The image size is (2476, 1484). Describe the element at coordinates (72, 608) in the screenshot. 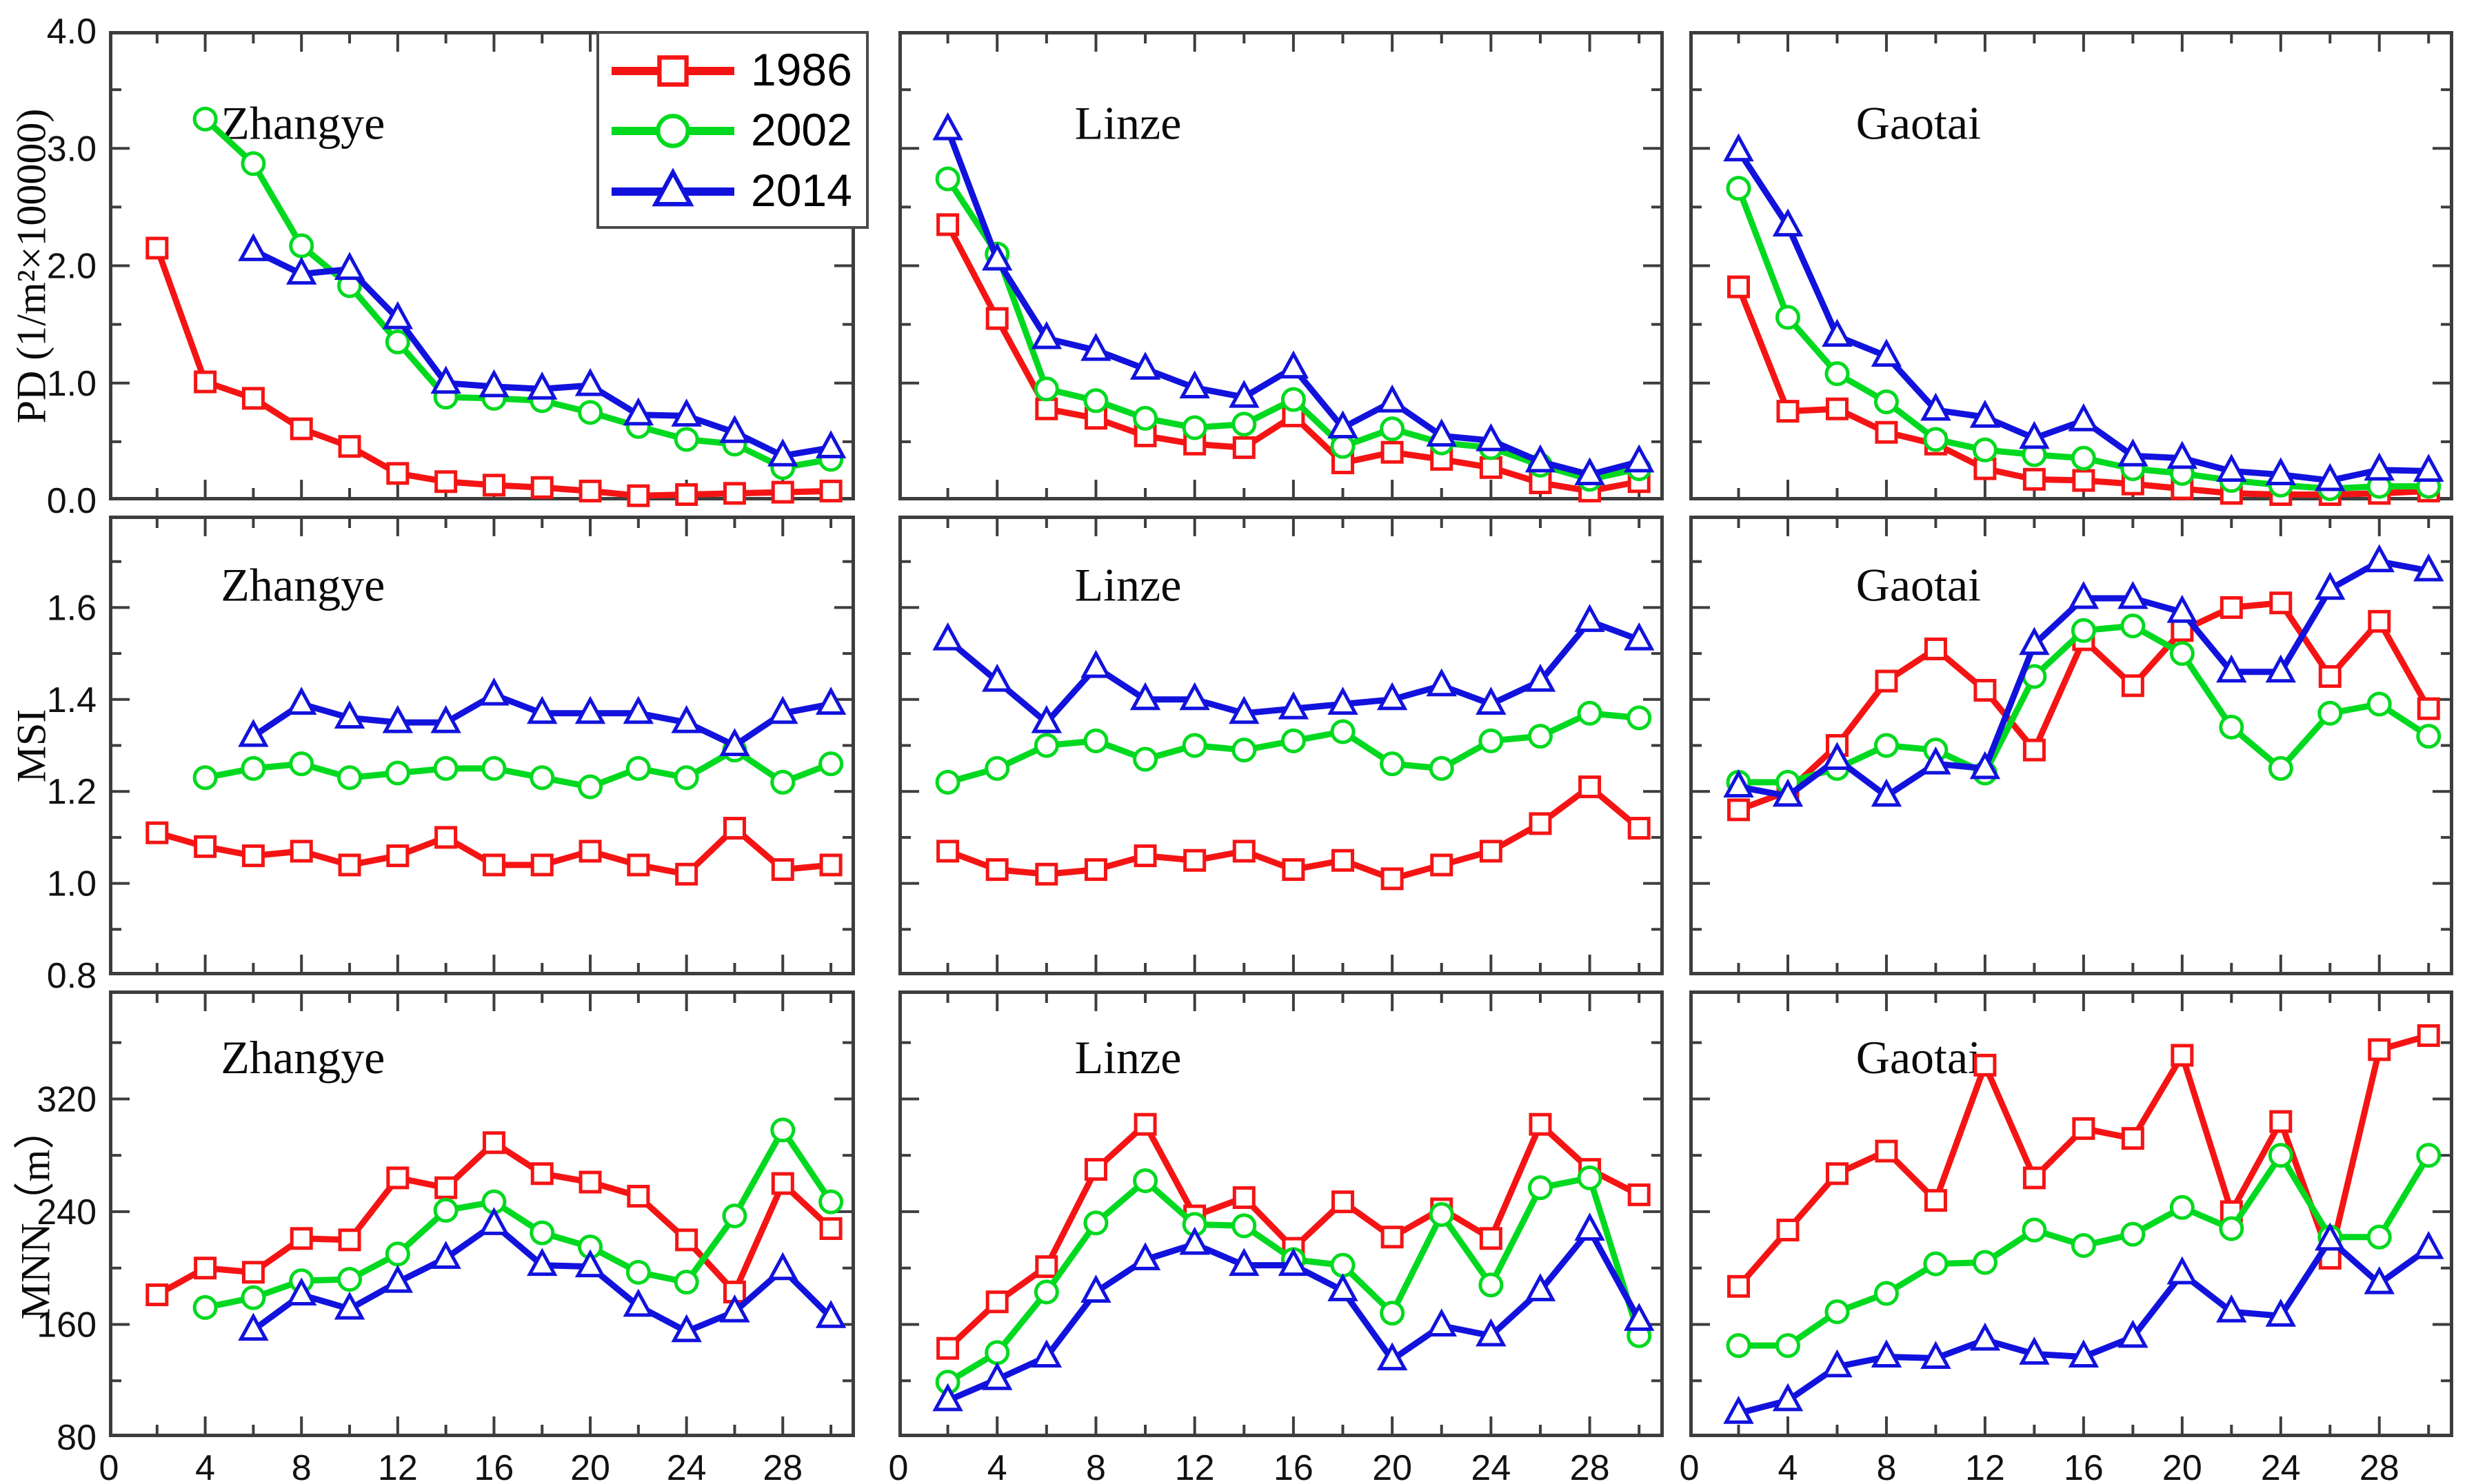

I see `y-tick-label: 1.6` at that location.